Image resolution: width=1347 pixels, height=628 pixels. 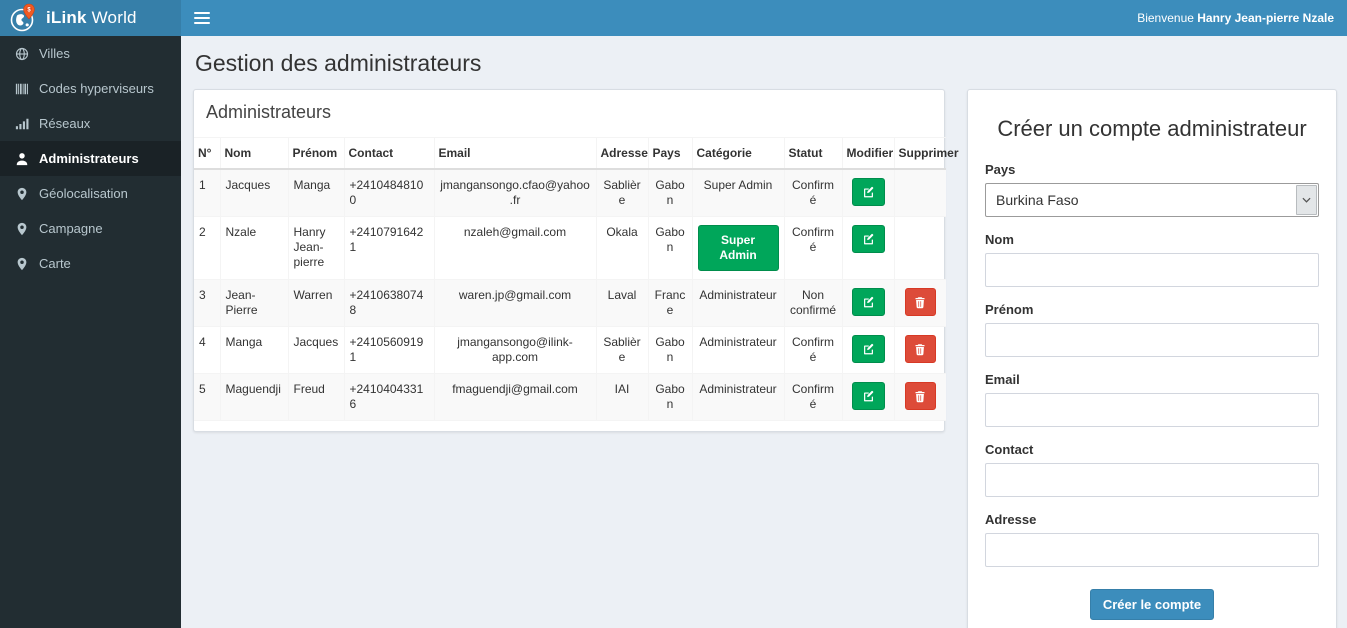 What do you see at coordinates (254, 350) in the screenshot?
I see `cell-nom: Manga` at bounding box center [254, 350].